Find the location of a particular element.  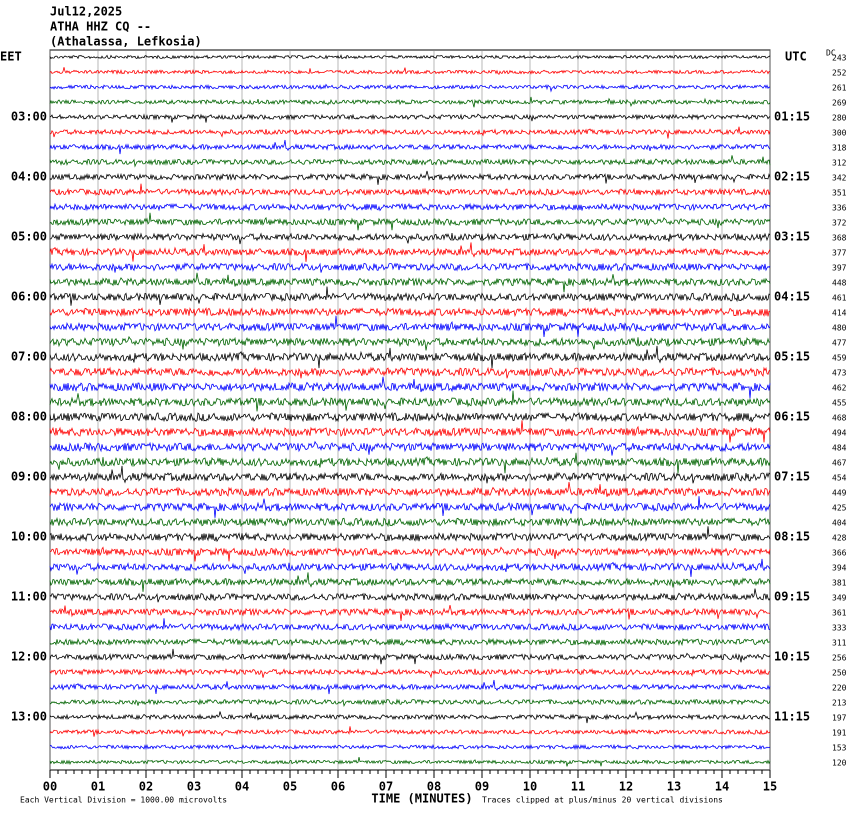

dc-value: 250 is located at coordinates (839, 673).